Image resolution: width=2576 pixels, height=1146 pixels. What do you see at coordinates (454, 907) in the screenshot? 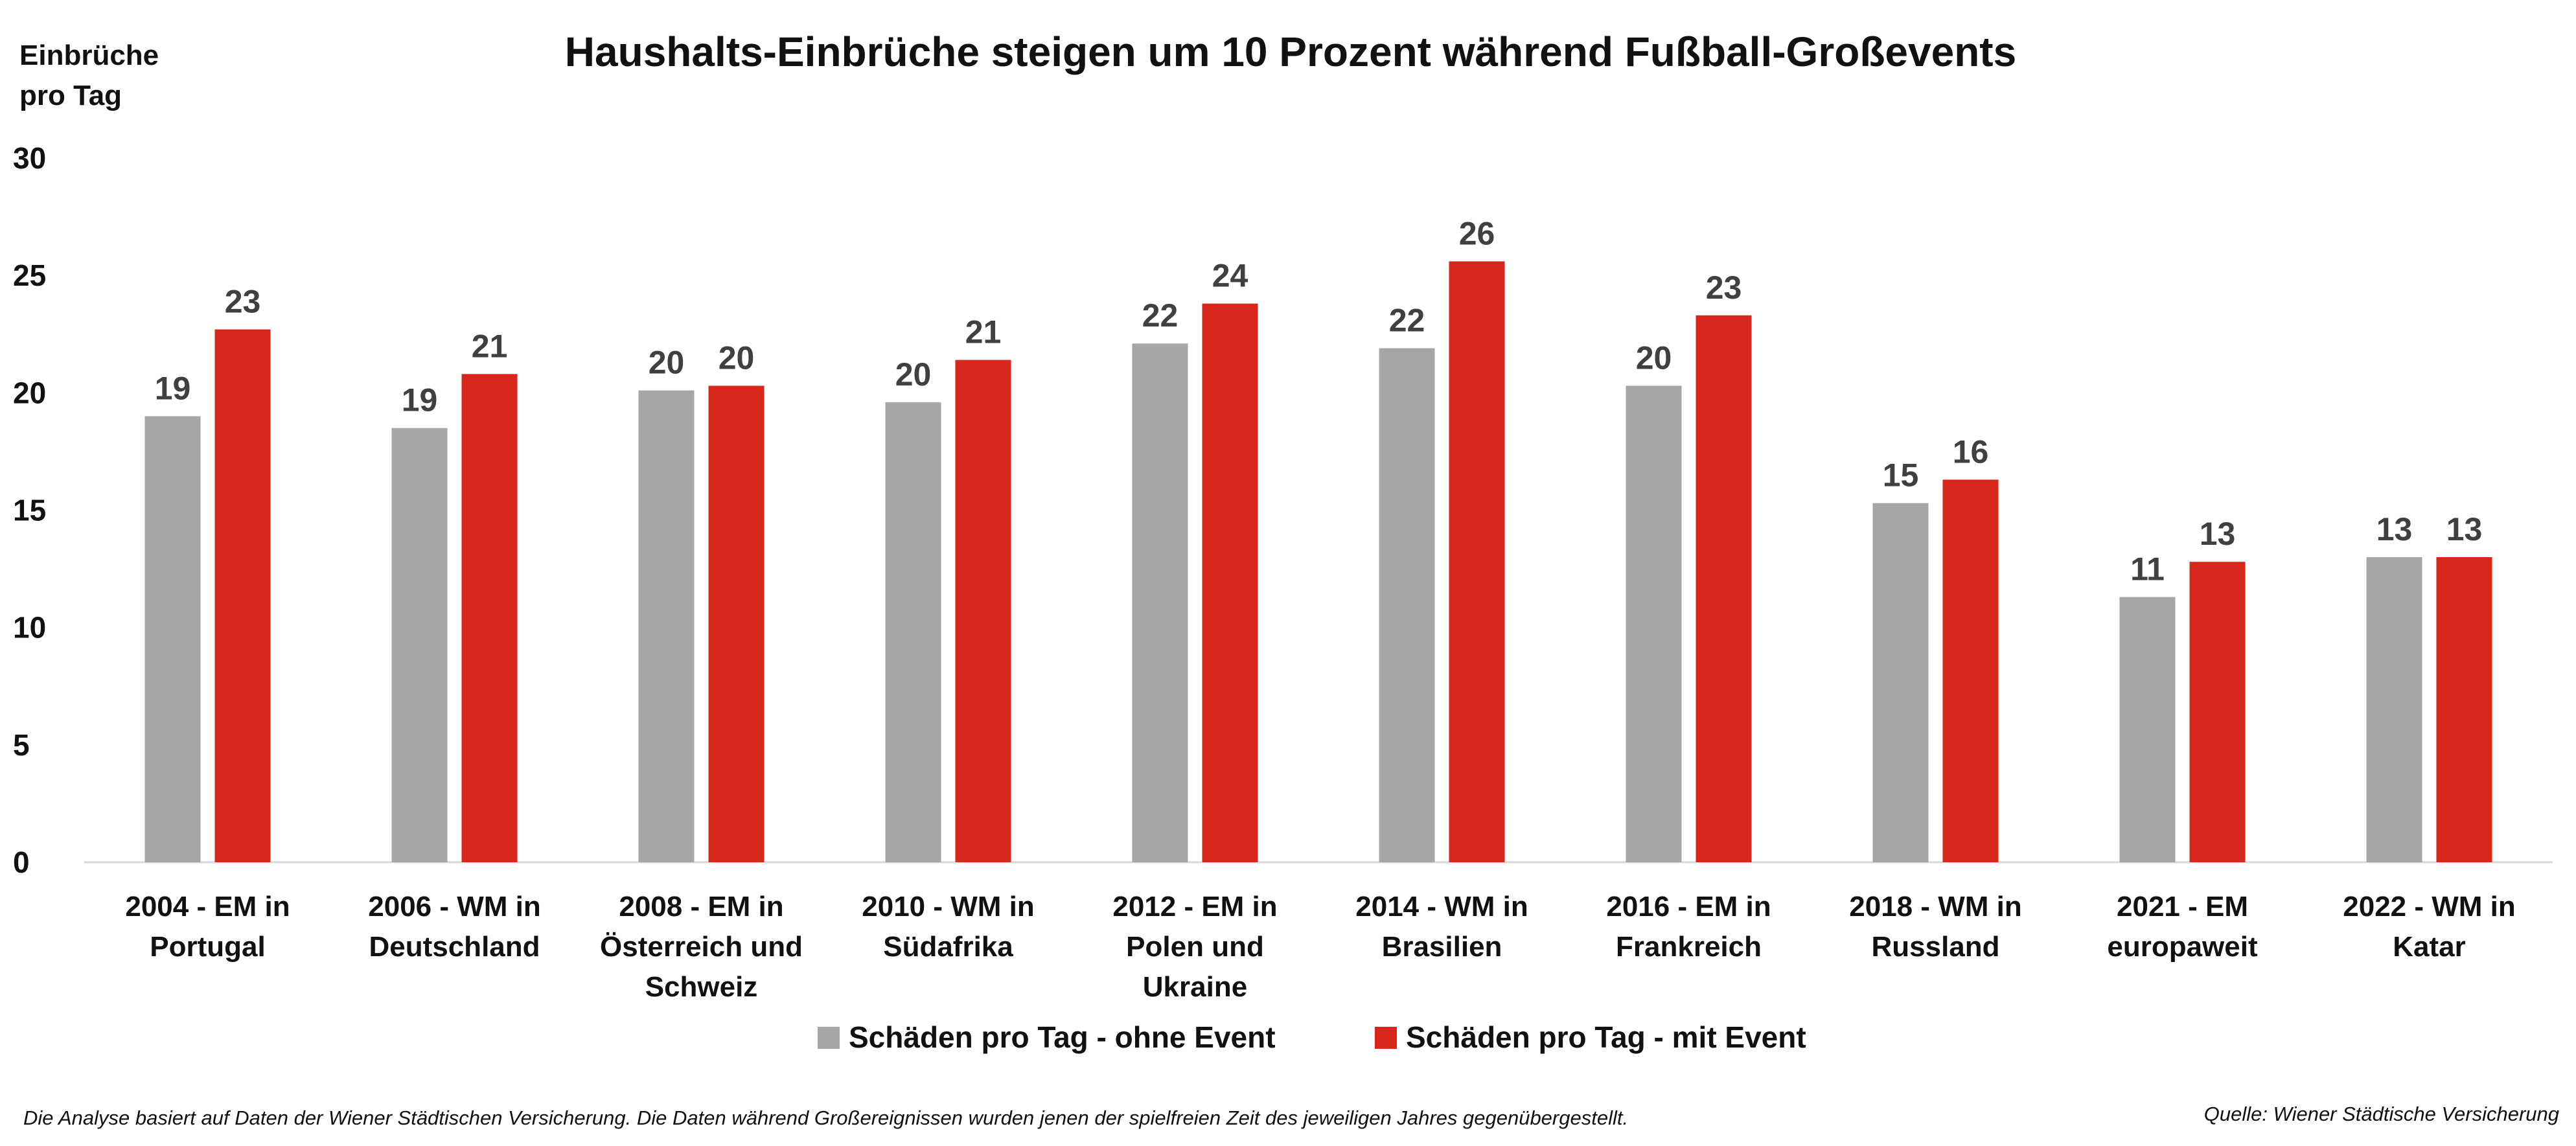
I see `x-tick-label: 2006 - WM in` at bounding box center [454, 907].